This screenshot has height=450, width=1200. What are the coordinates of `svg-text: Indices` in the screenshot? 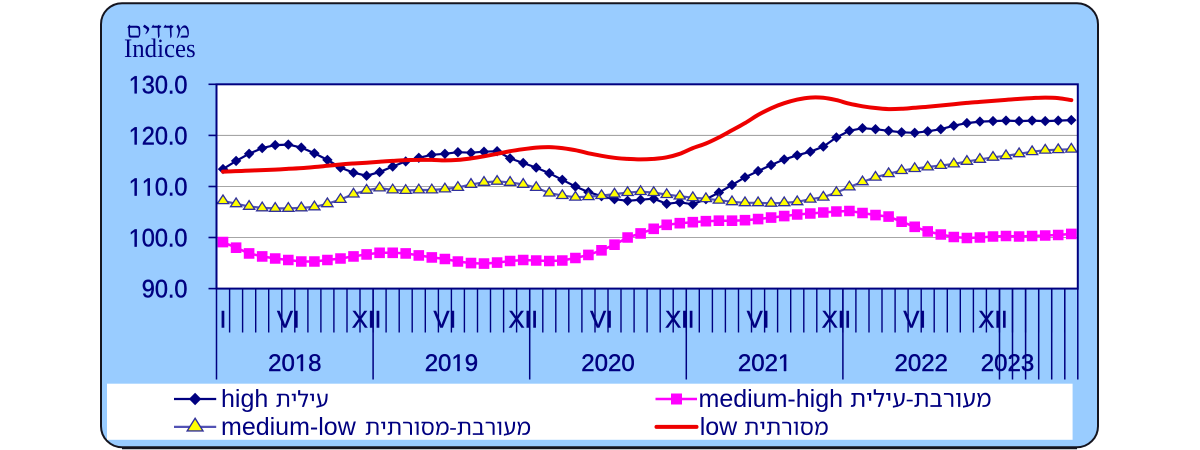 It's located at (160, 48).